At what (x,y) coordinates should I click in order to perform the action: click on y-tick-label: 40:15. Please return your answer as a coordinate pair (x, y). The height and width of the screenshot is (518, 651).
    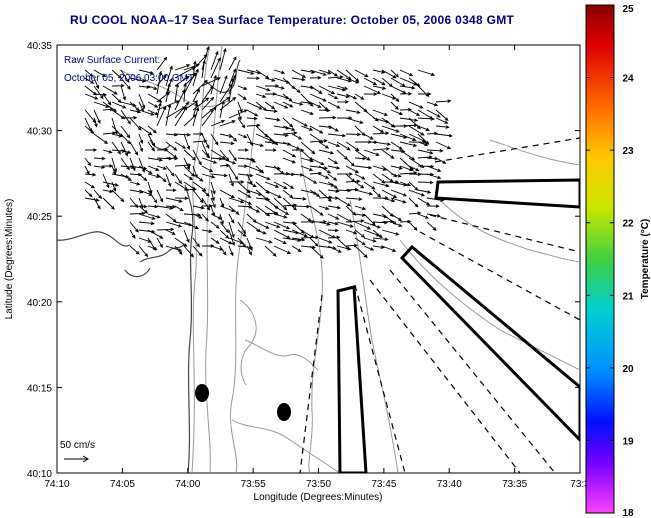
    Looking at the image, I should click on (39, 388).